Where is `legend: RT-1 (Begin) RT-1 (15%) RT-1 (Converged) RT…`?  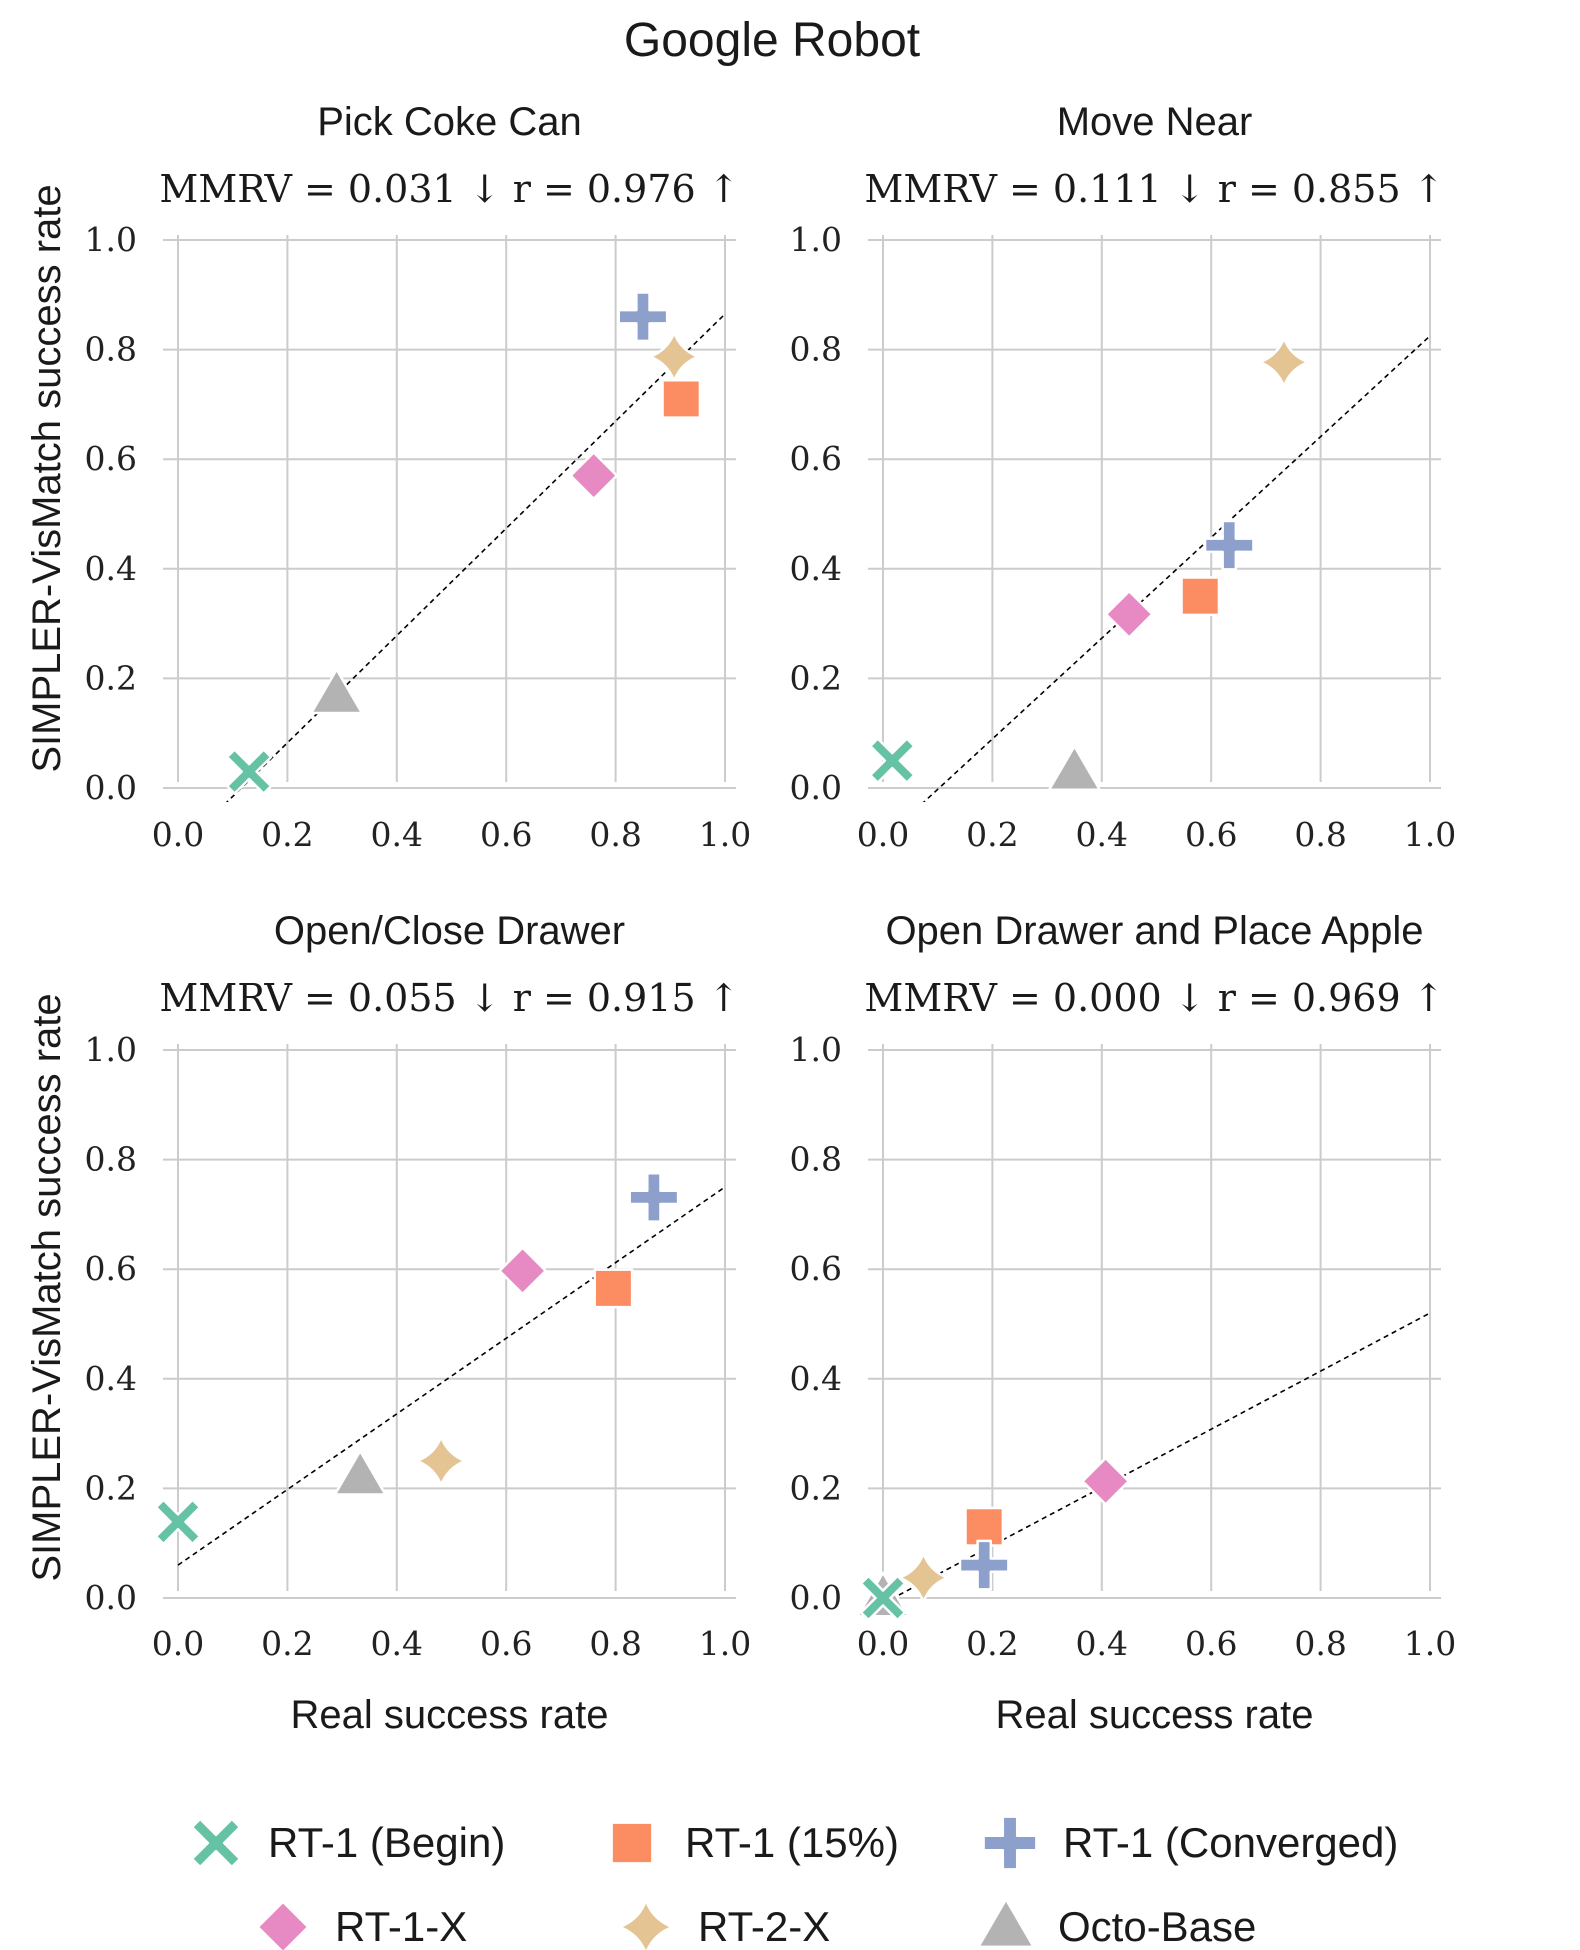
legend: RT-1 (Begin) RT-1 (15%) RT-1 (Converged) RT… is located at coordinates (794, 1882).